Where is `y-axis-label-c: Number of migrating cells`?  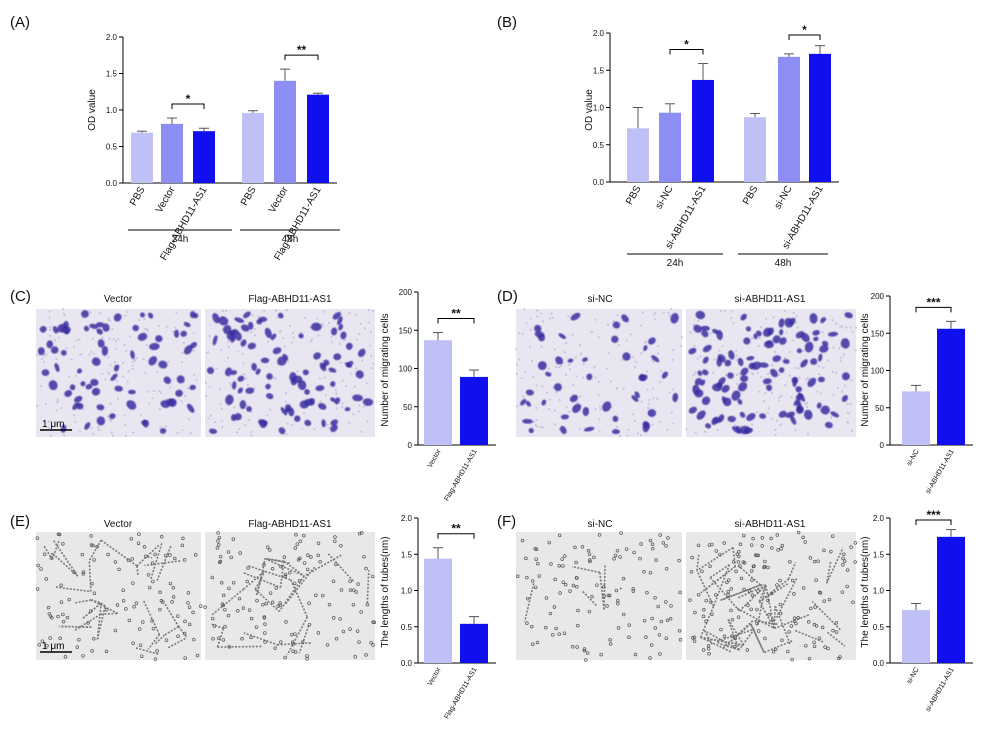
y-axis-label-c: Number of migrating cells is located at coordinates (385, 369).